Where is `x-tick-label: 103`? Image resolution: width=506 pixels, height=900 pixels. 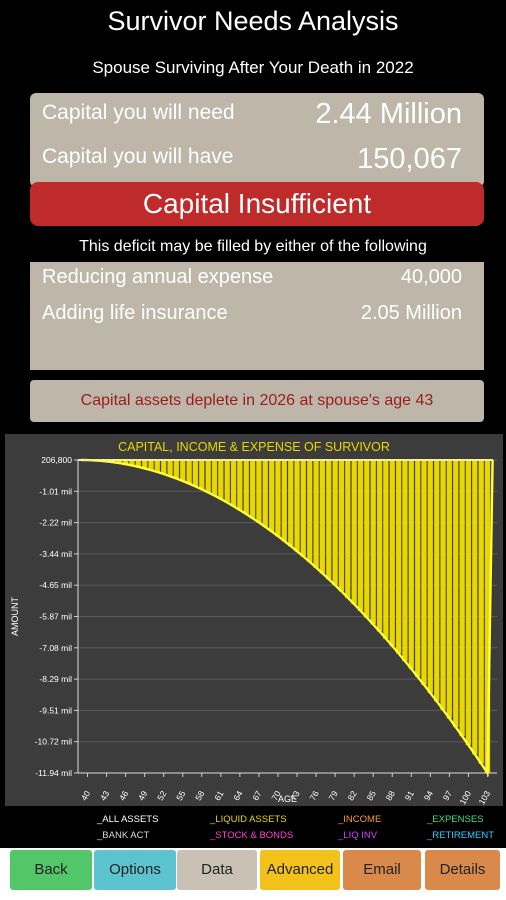 x-tick-label: 103 is located at coordinates (484, 797).